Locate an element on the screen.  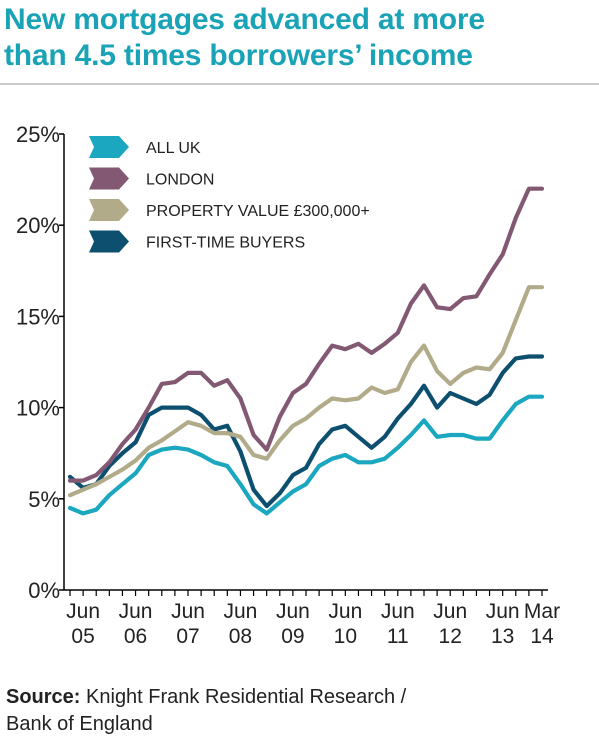
legend-swatch-all_uk is located at coordinates (109, 147).